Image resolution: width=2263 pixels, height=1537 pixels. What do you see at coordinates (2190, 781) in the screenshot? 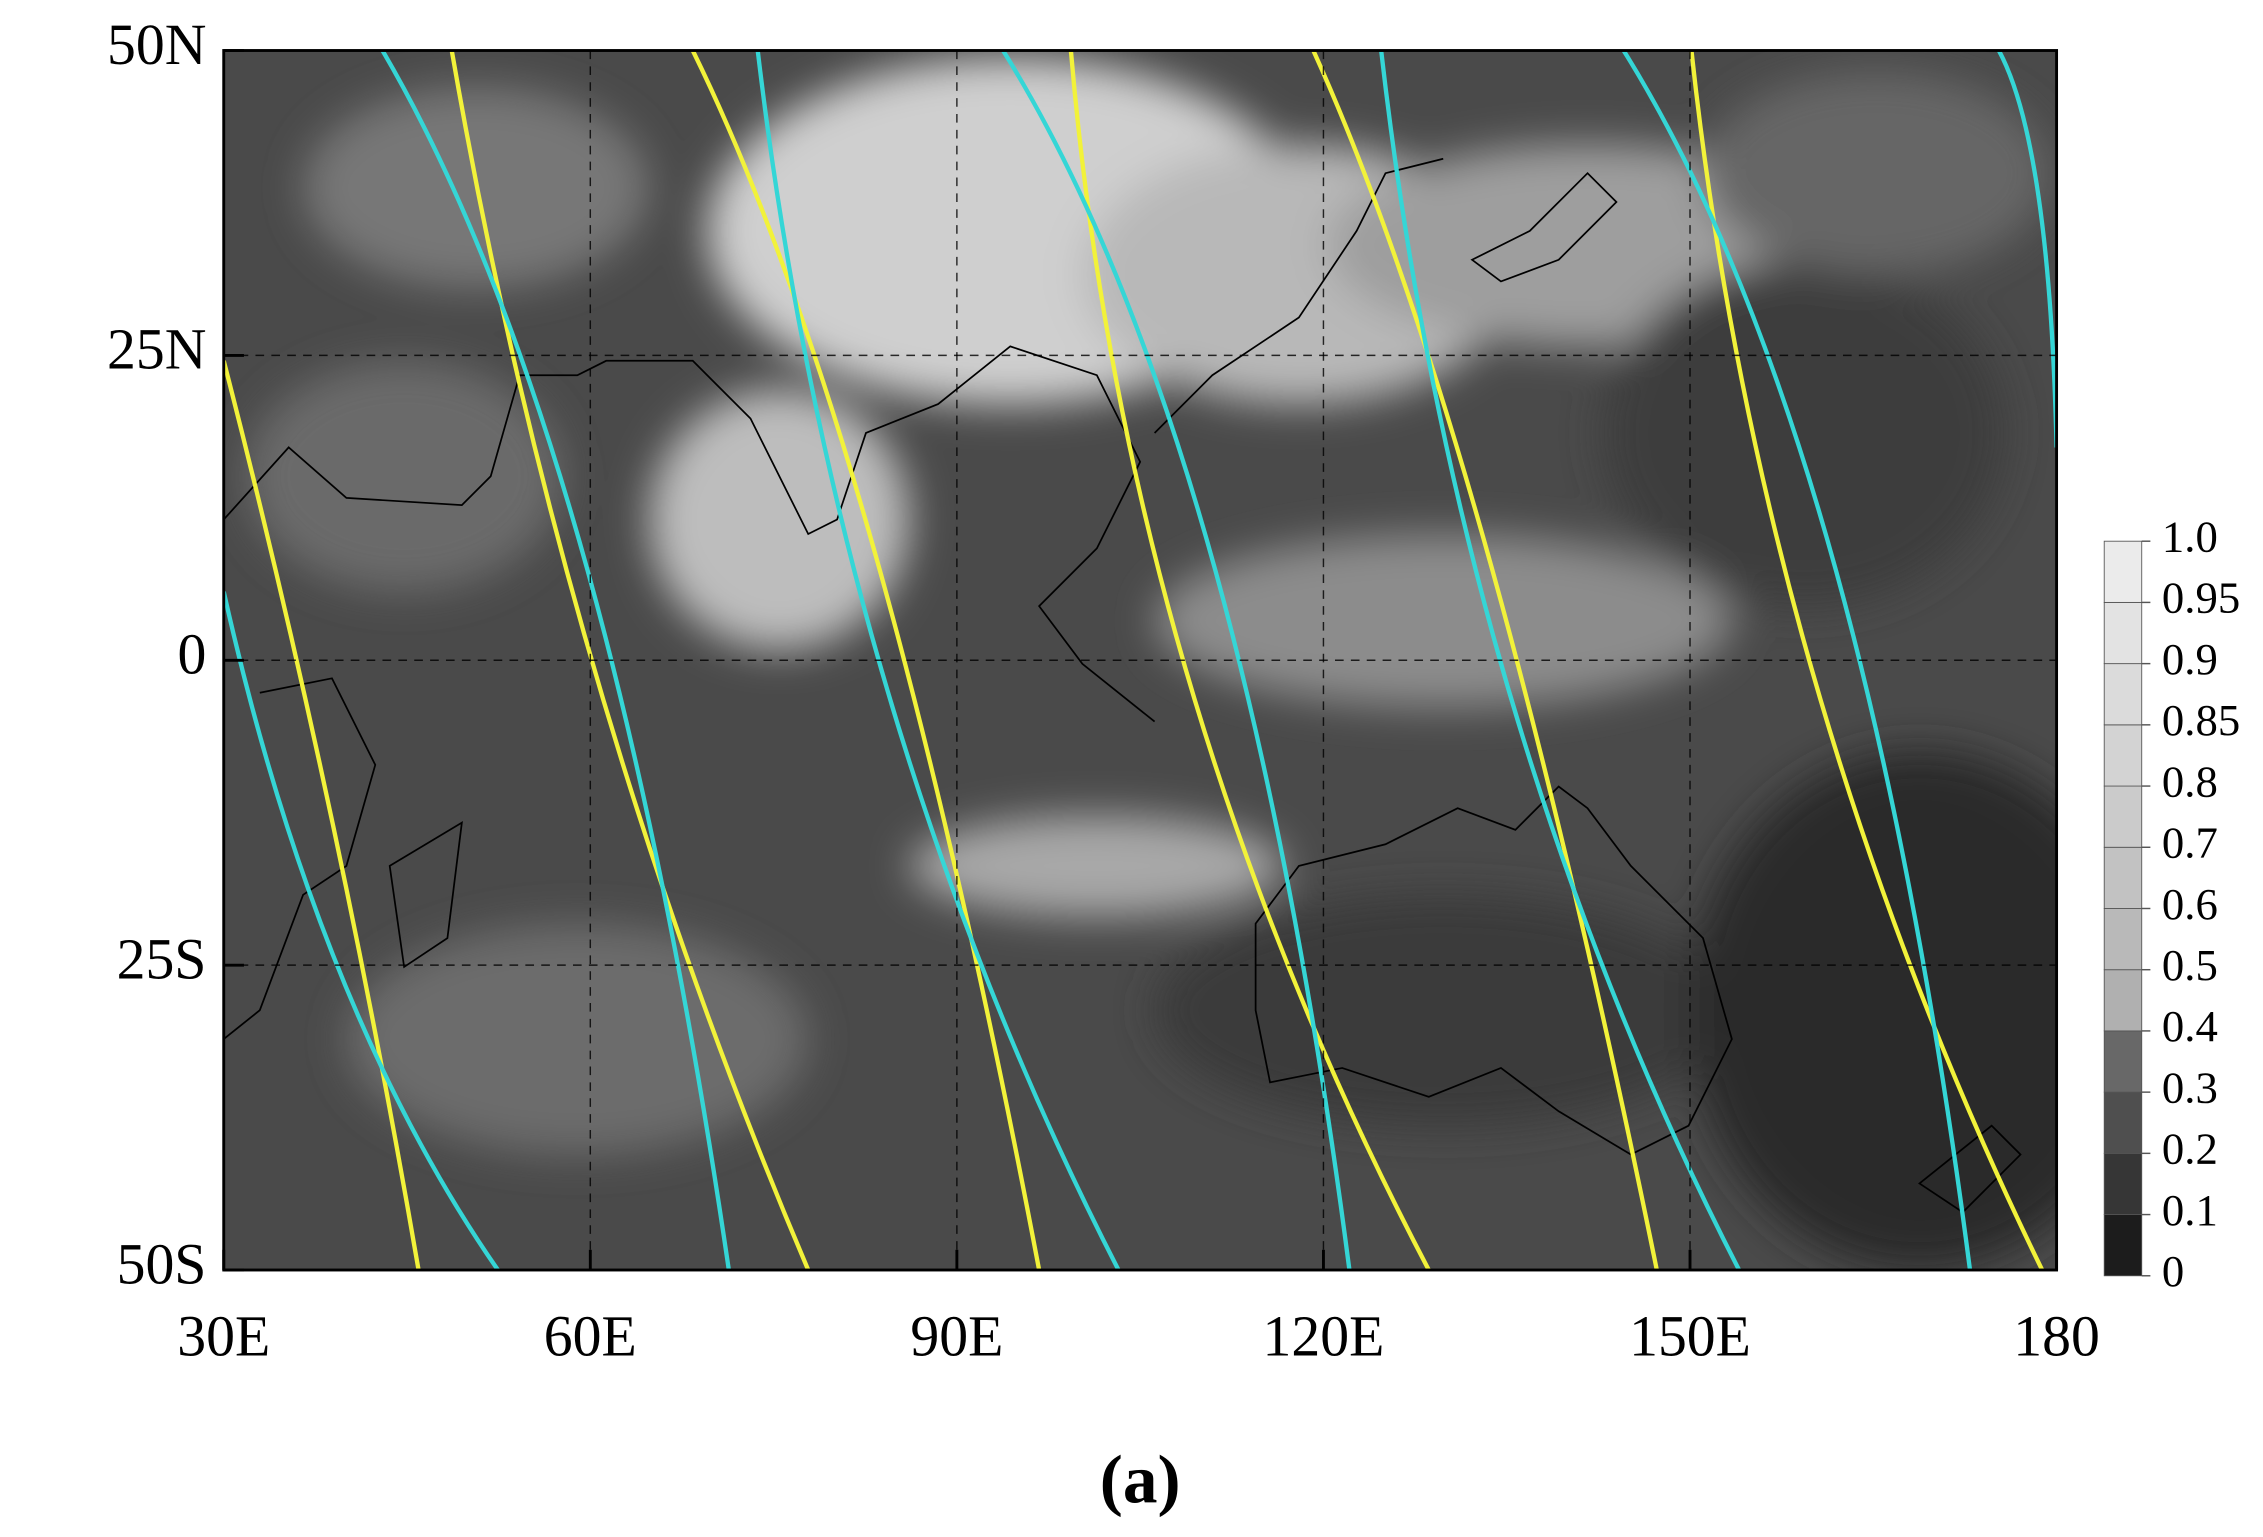
I see `colorbar-label: 0.8` at bounding box center [2190, 781].